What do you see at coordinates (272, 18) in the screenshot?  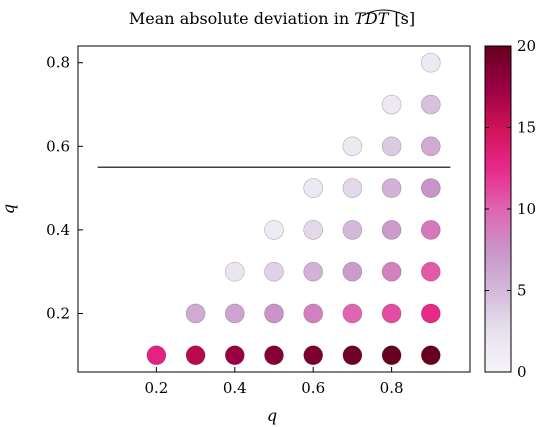 I see `chart-title: Mean absolute deviation in TDT [s]` at bounding box center [272, 18].